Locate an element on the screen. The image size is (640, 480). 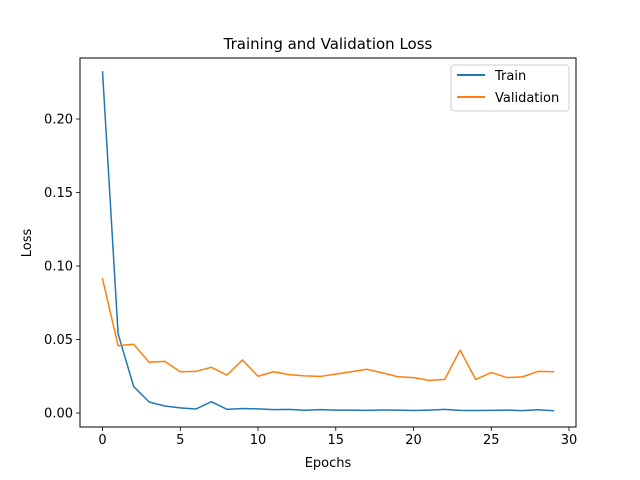
y-axis-label: Loss is located at coordinates (27, 243).